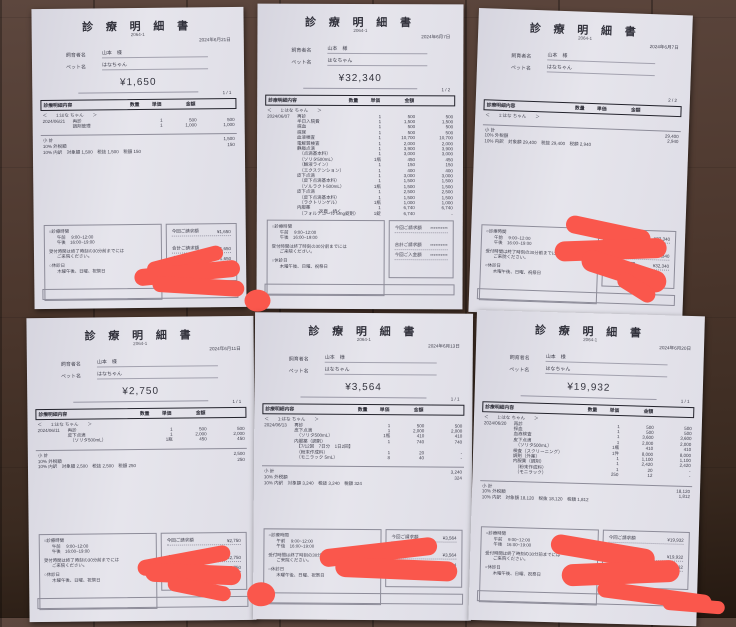 Image resolution: width=736 pixels, height=627 pixels. I want to click on continued-note: 次頁→続く, so click(330, 211).